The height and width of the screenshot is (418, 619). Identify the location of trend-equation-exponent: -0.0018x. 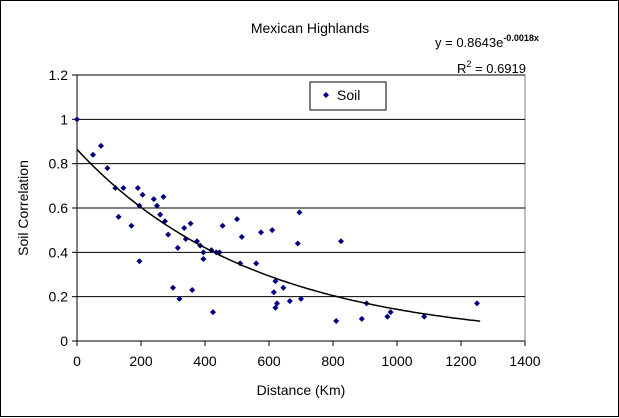
(521, 38).